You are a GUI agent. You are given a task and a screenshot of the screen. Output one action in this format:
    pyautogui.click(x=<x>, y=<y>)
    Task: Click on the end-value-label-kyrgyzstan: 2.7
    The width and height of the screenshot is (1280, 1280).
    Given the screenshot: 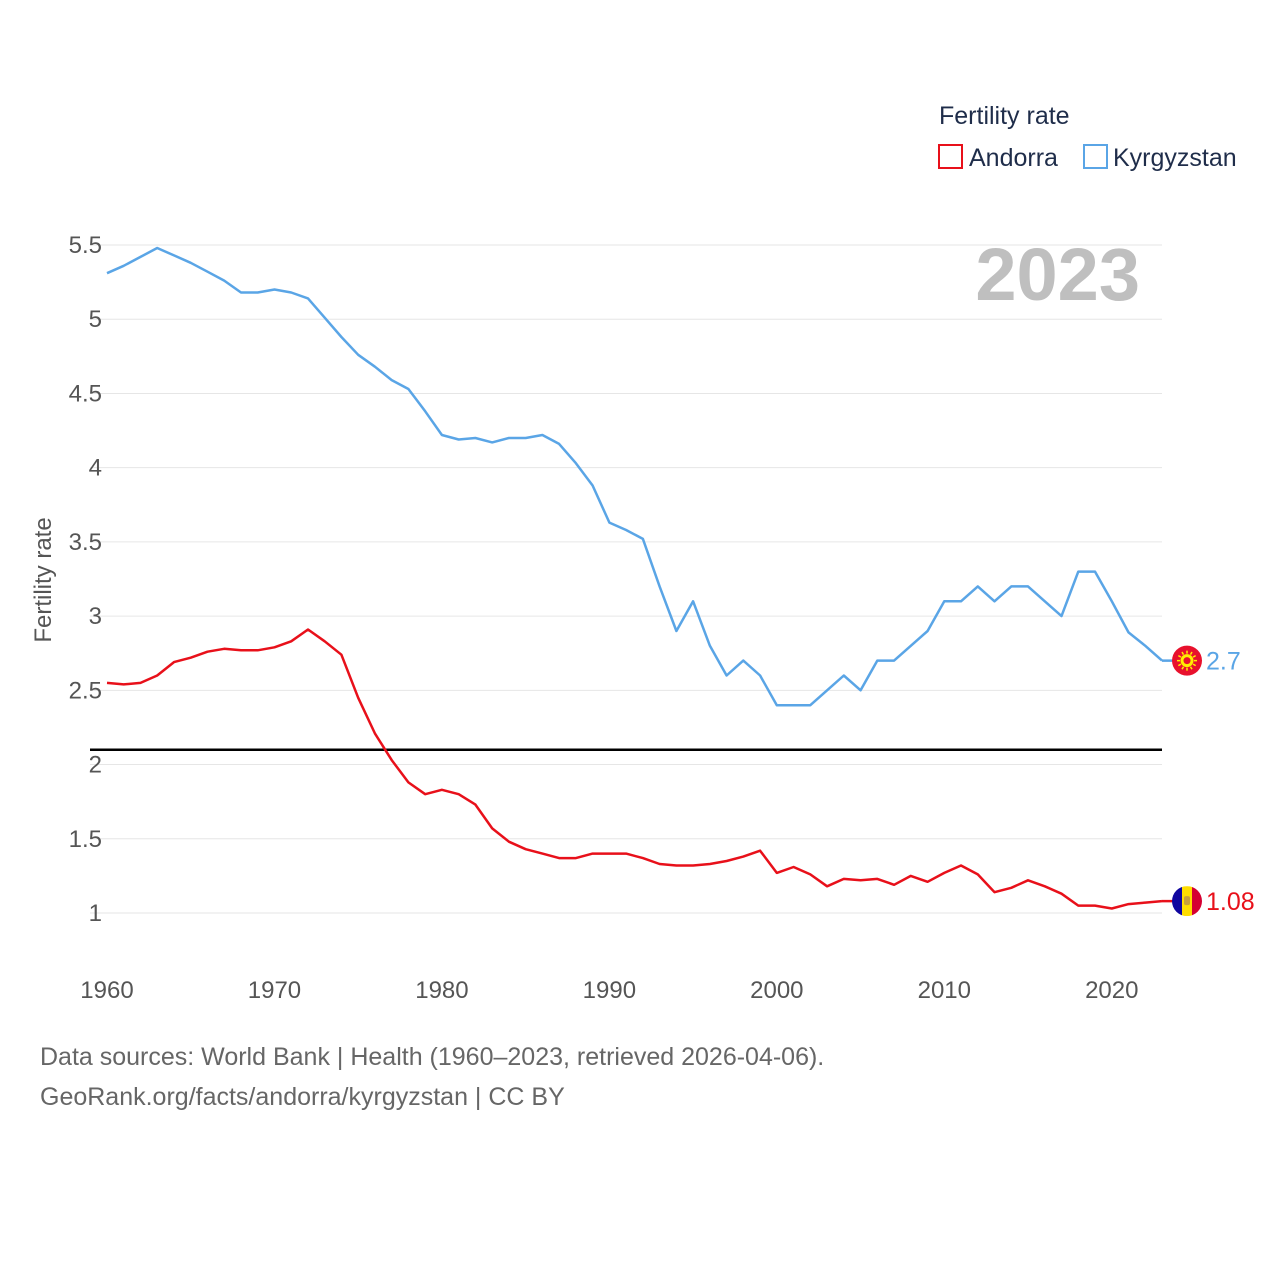 What is the action you would take?
    pyautogui.click(x=1223, y=662)
    